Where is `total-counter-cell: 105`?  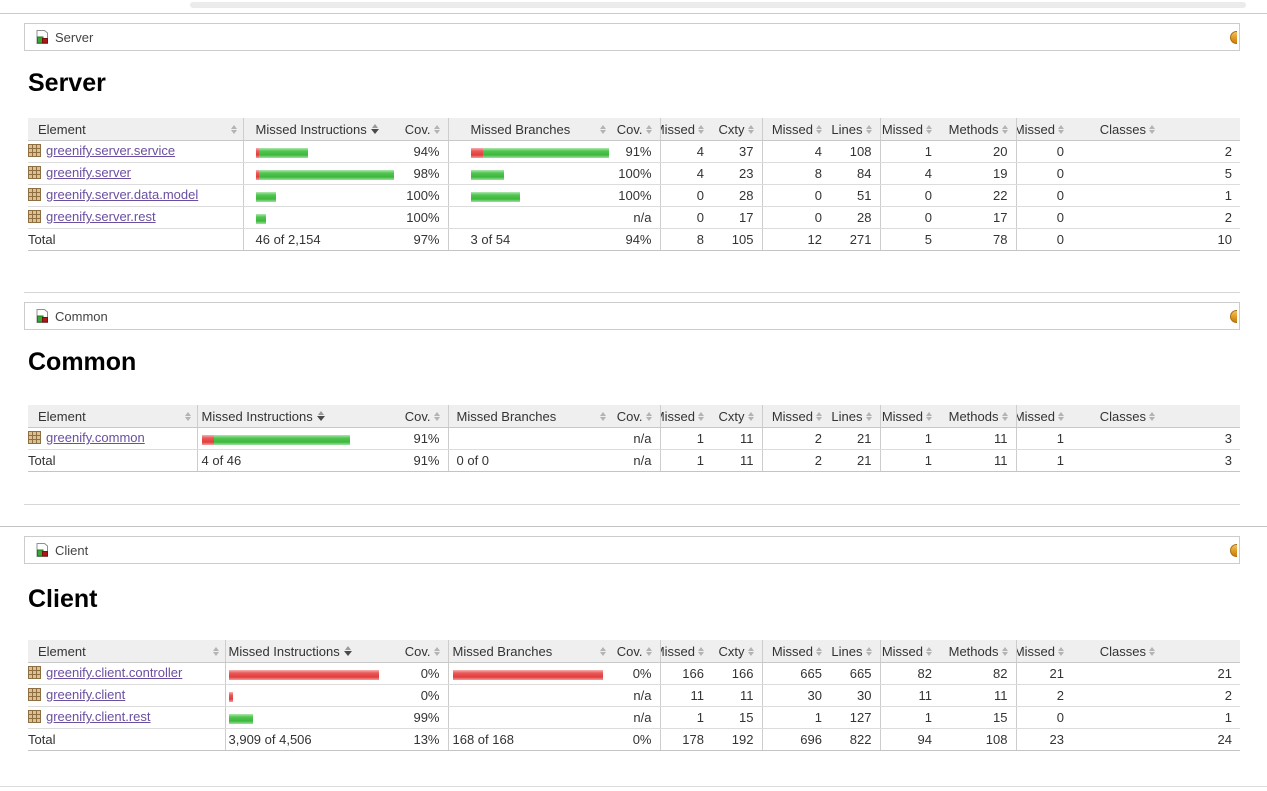 total-counter-cell: 105 is located at coordinates (737, 239).